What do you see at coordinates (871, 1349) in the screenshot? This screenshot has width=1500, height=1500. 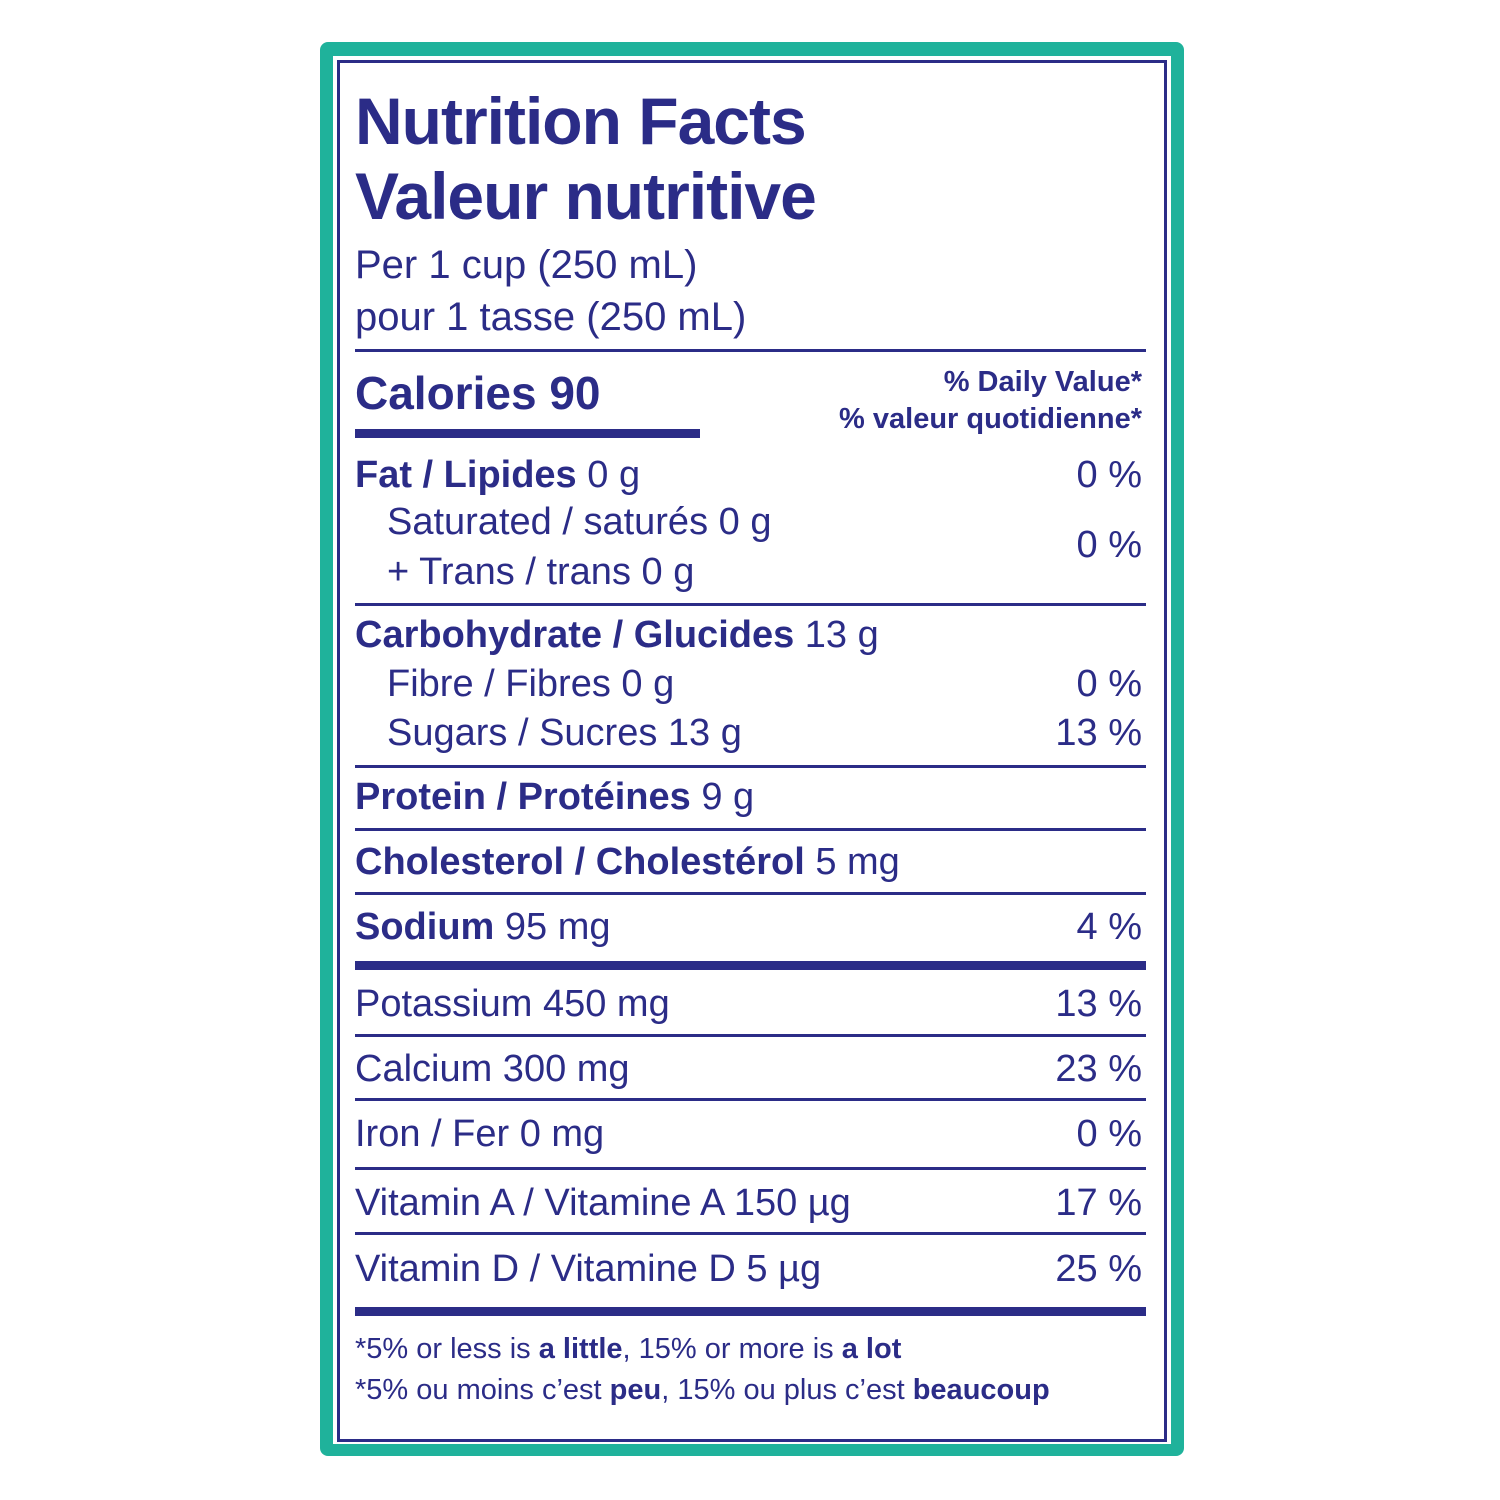 I see `footnote-emphasis: a lot` at bounding box center [871, 1349].